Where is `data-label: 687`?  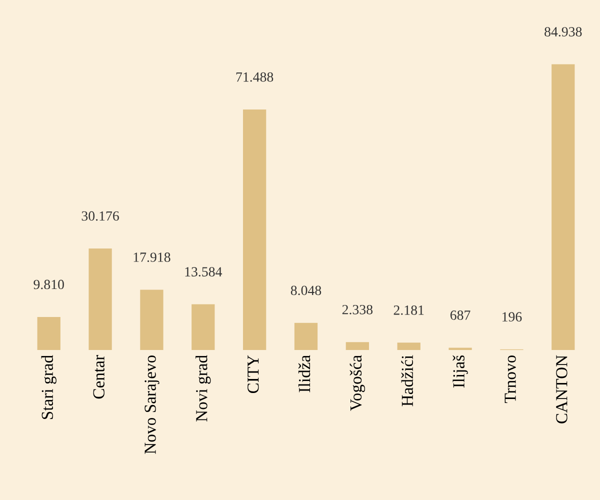 data-label: 687 is located at coordinates (460, 315).